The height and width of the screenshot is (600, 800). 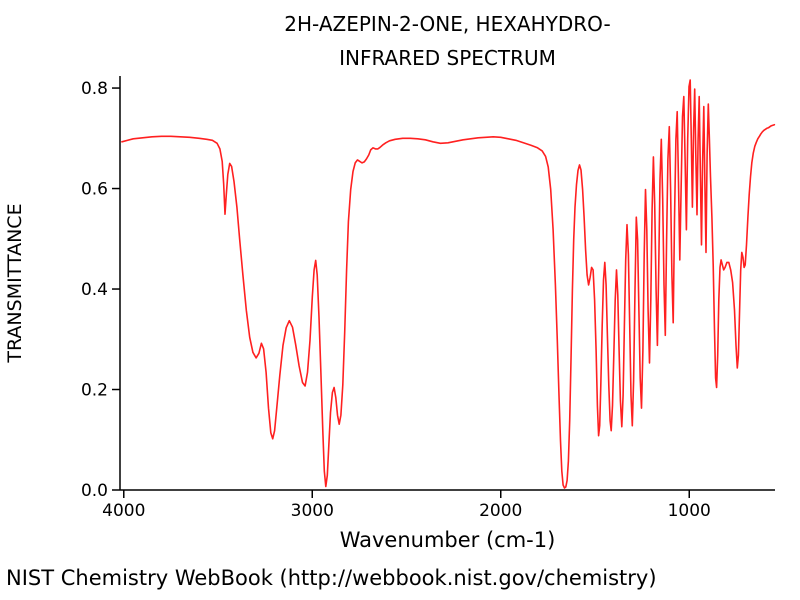 What do you see at coordinates (94, 391) in the screenshot?
I see `y-tick-label: 0.2` at bounding box center [94, 391].